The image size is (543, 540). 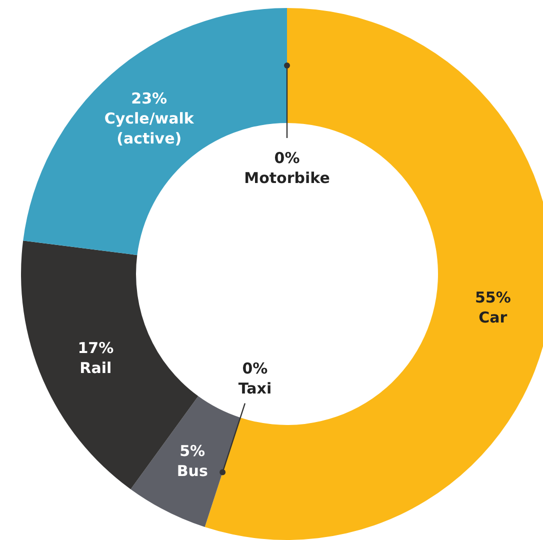 What do you see at coordinates (192, 471) in the screenshot?
I see `slice-label: Bus` at bounding box center [192, 471].